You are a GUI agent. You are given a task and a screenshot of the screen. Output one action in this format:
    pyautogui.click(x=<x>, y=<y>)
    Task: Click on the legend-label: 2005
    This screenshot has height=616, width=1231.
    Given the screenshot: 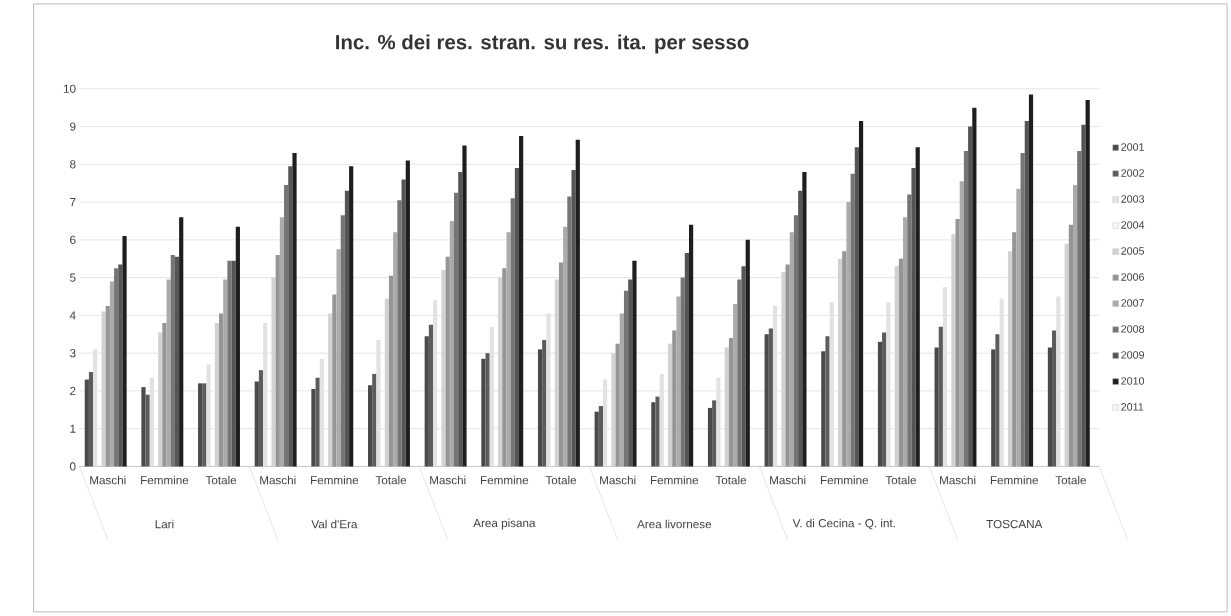 What is the action you would take?
    pyautogui.click(x=1133, y=251)
    